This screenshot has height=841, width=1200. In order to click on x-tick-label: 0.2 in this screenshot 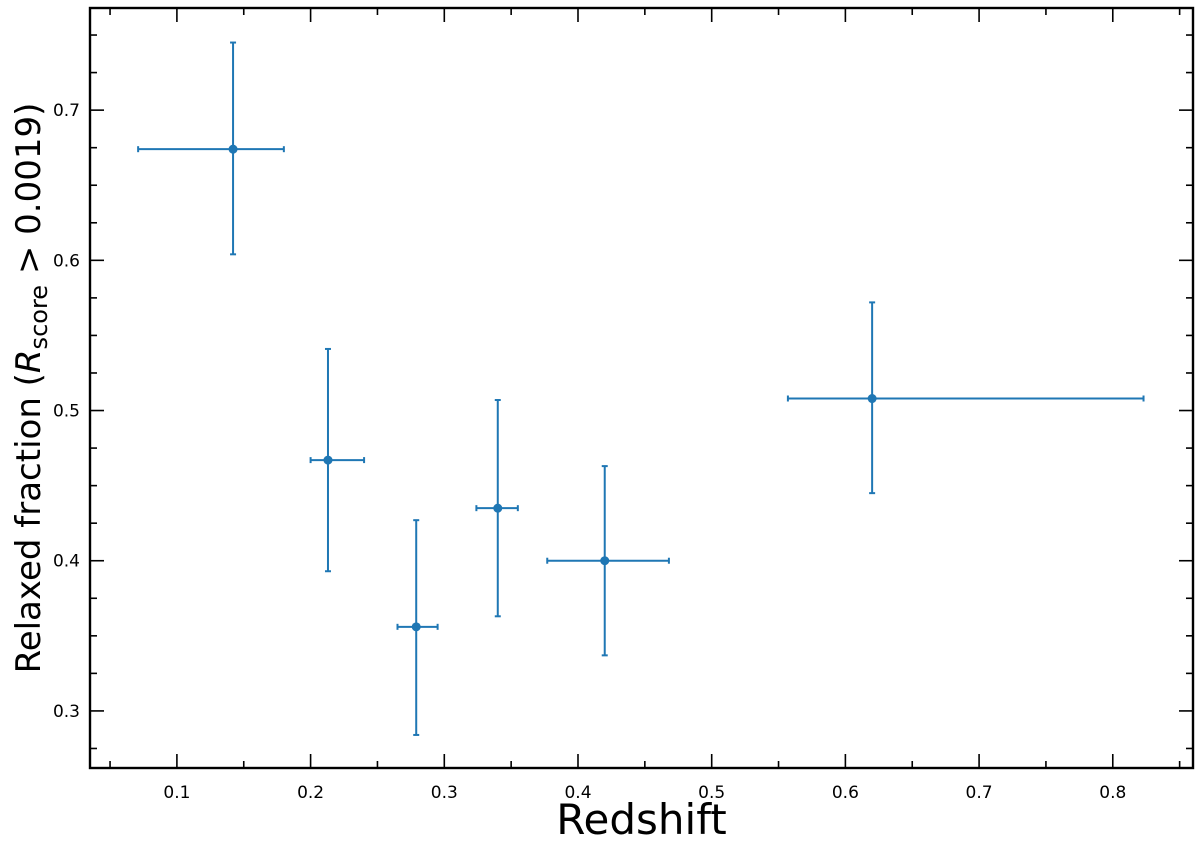, I will do `click(310, 793)`.